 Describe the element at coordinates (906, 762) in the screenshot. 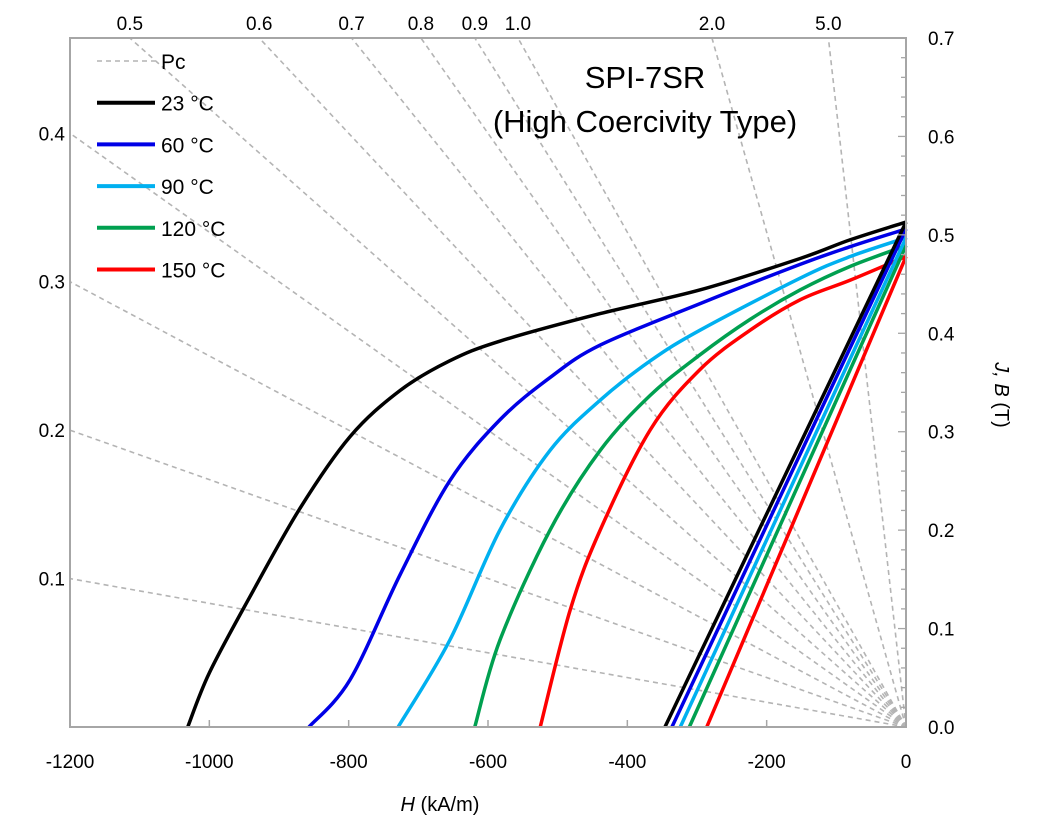

I see `x-tick-label: 0` at that location.